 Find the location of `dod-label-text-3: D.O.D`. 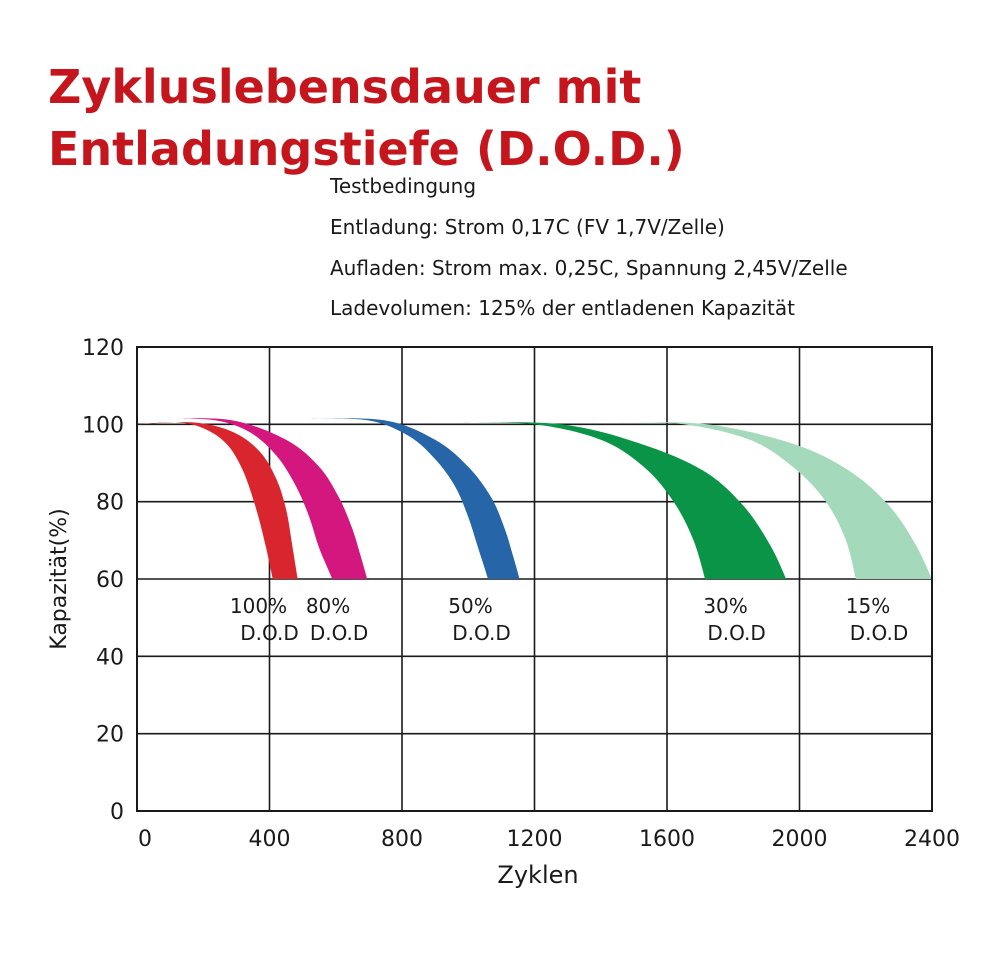

dod-label-text-3: D.O.D is located at coordinates (736, 633).